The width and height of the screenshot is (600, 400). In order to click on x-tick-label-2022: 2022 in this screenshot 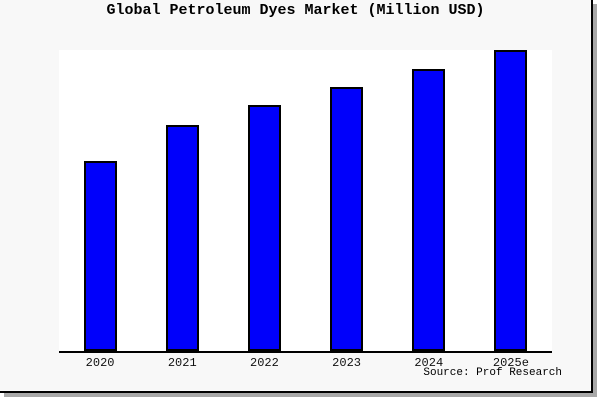, I will do `click(264, 363)`.